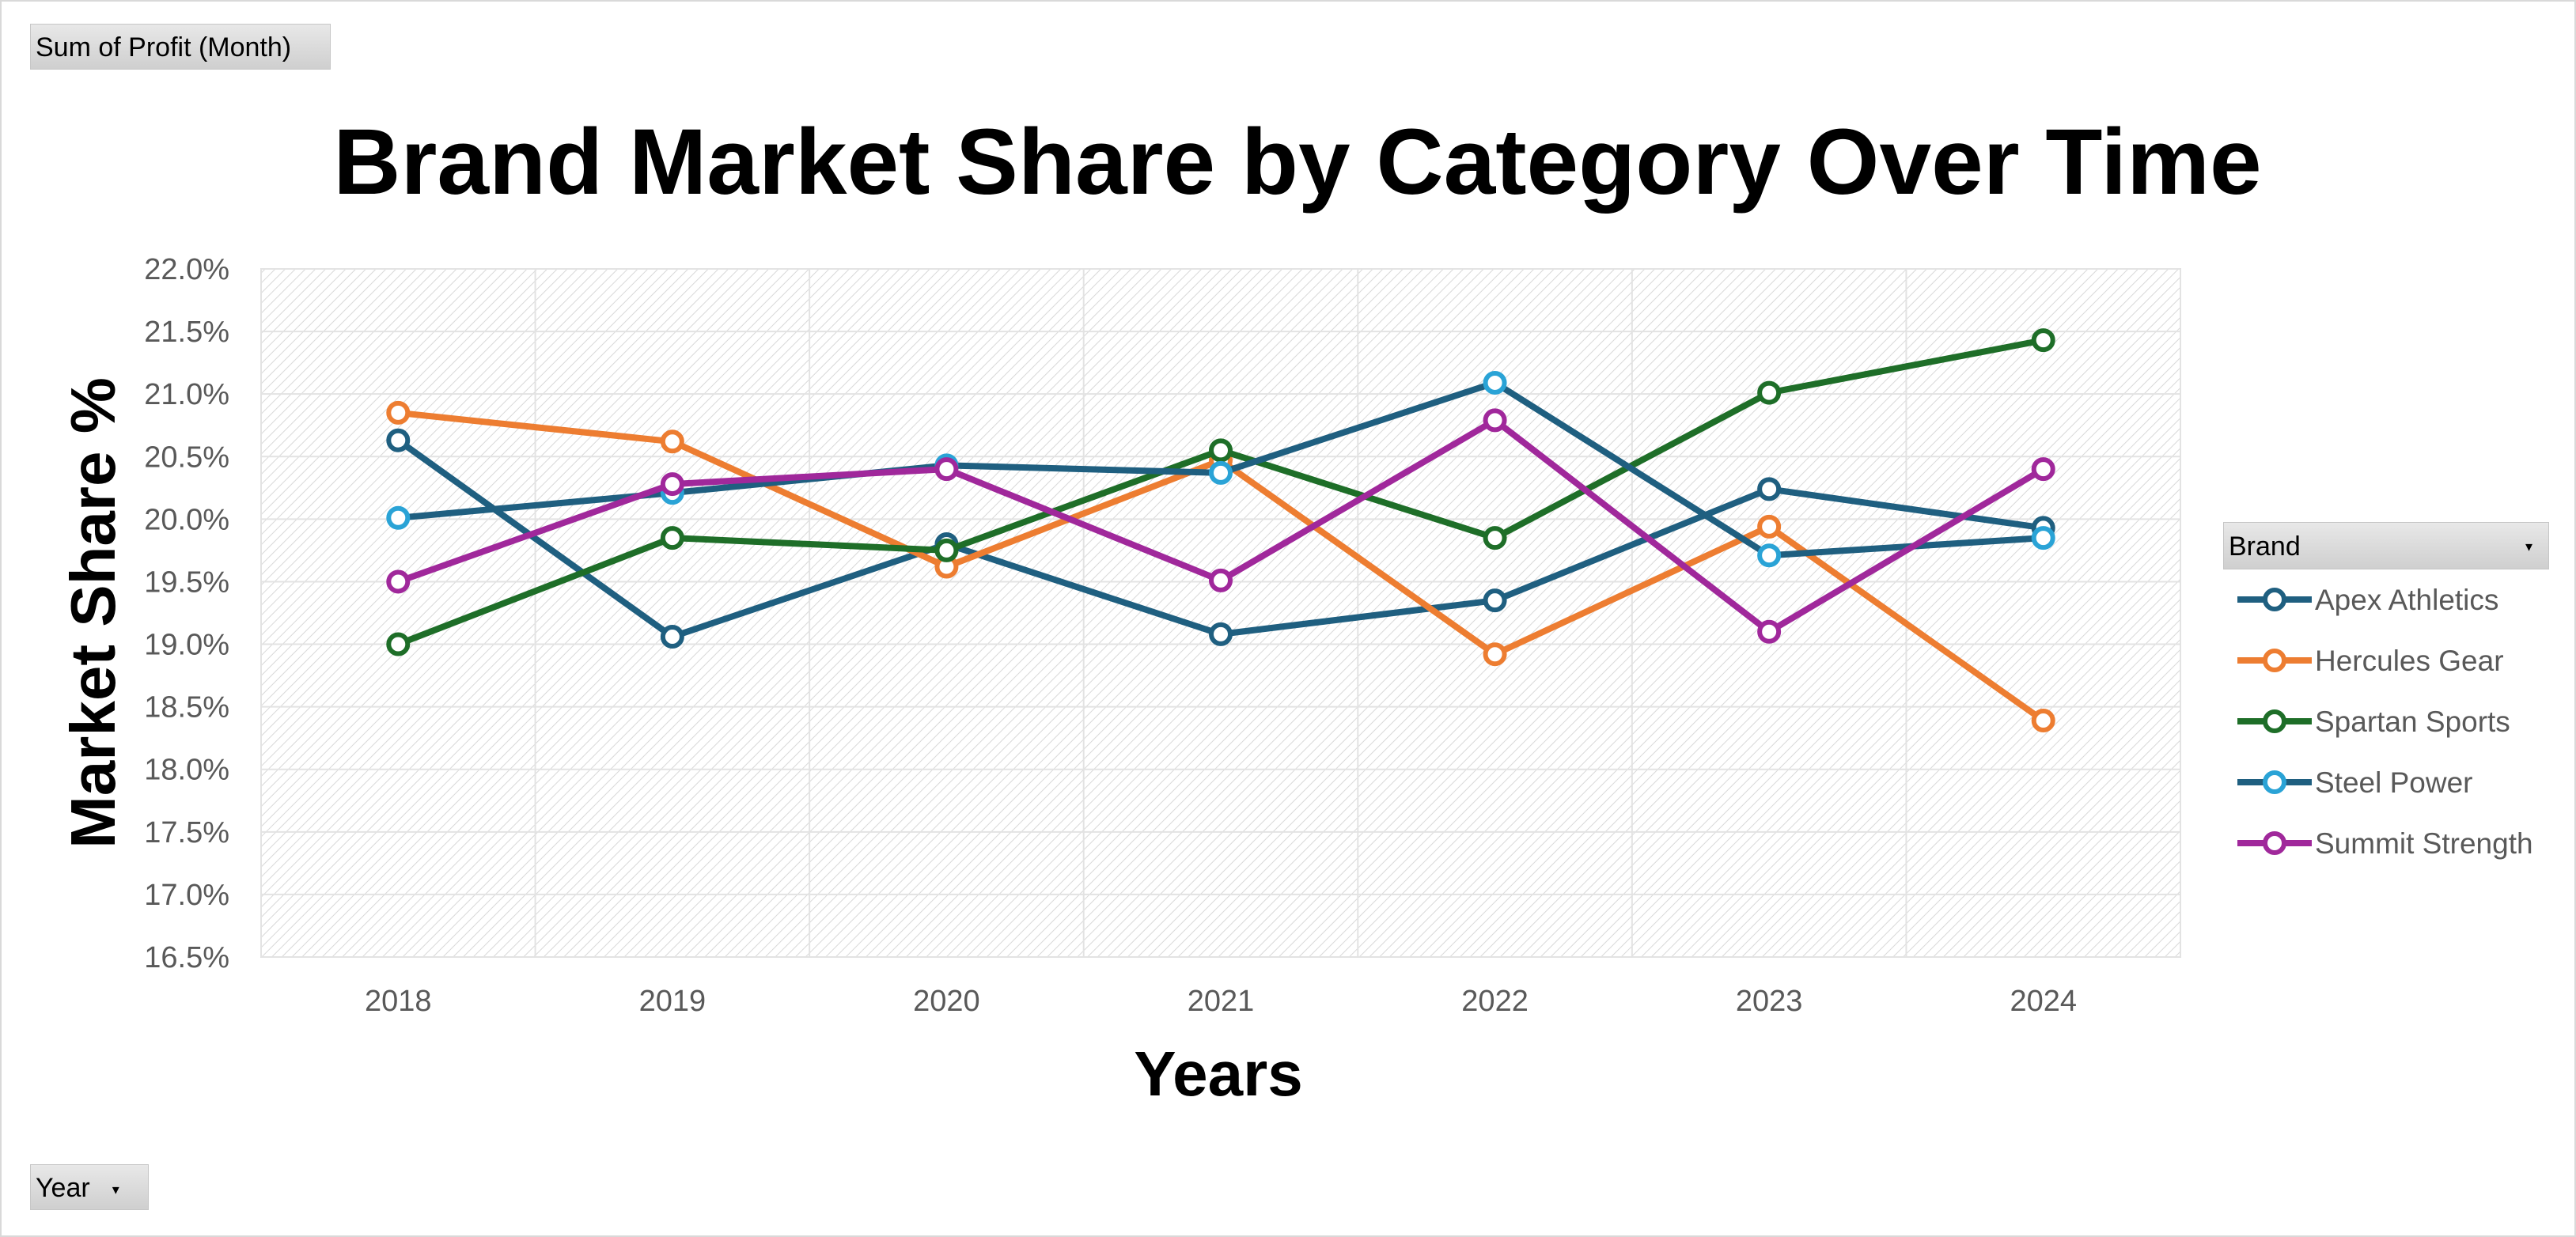  I want to click on x-tick-label: 2018, so click(398, 1002).